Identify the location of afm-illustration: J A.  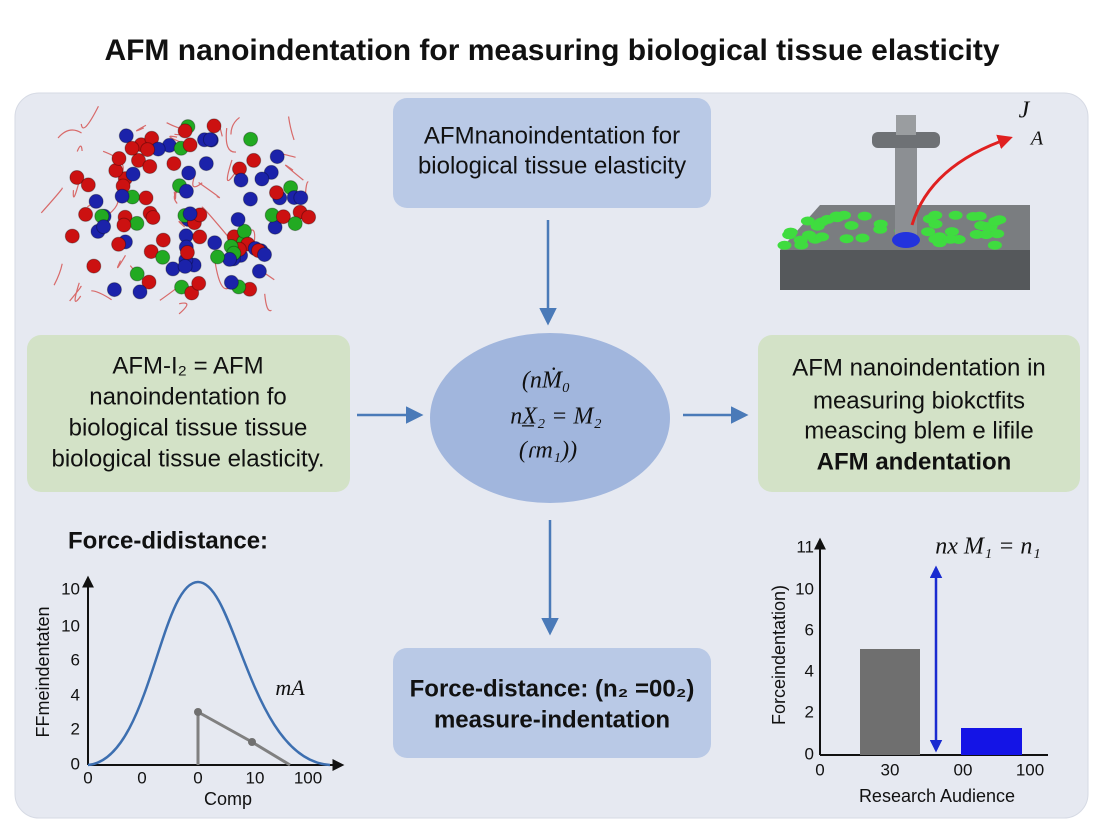
(910, 194).